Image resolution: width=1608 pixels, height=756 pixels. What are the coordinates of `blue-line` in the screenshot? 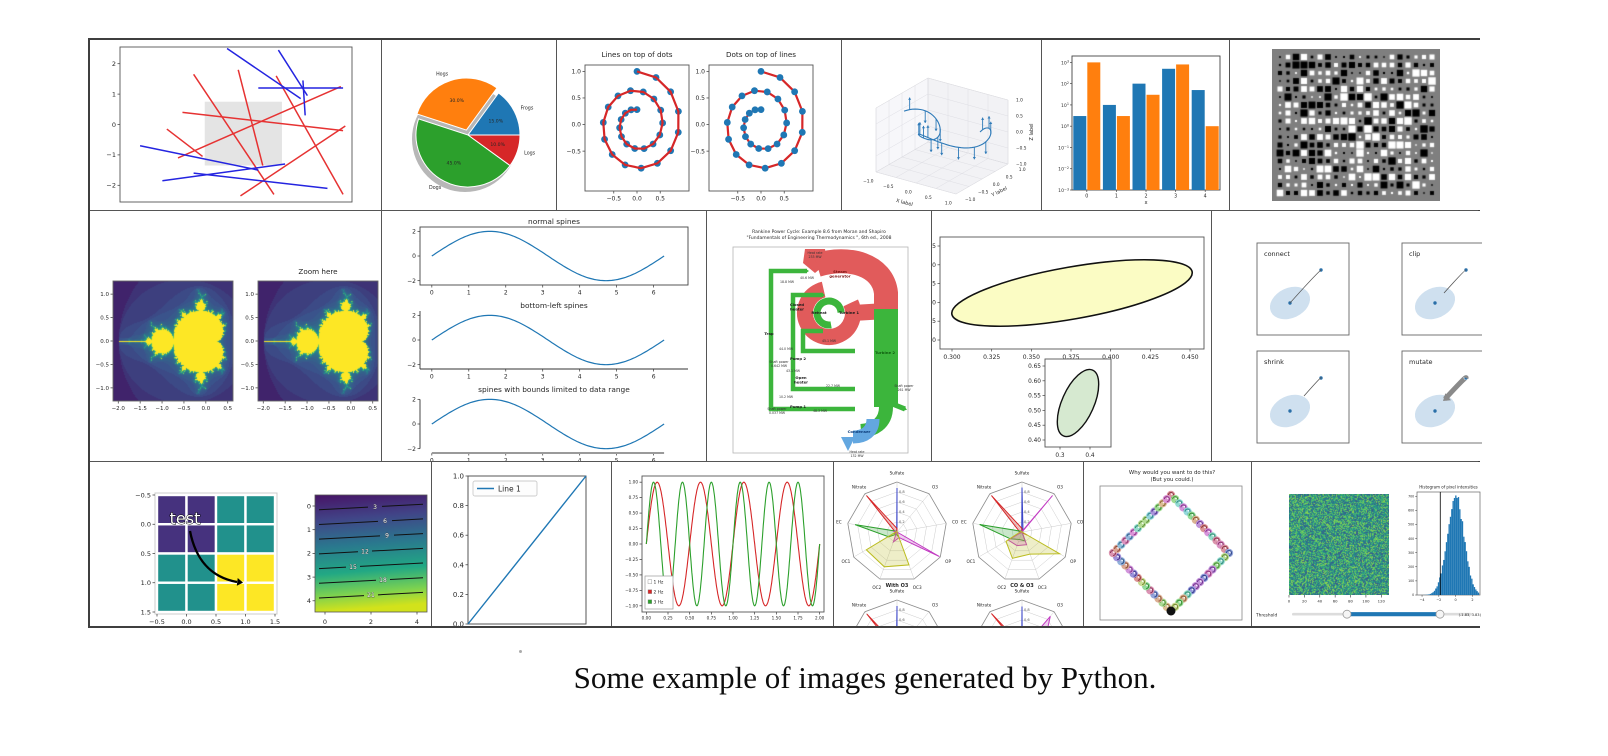 It's located at (199, 158).